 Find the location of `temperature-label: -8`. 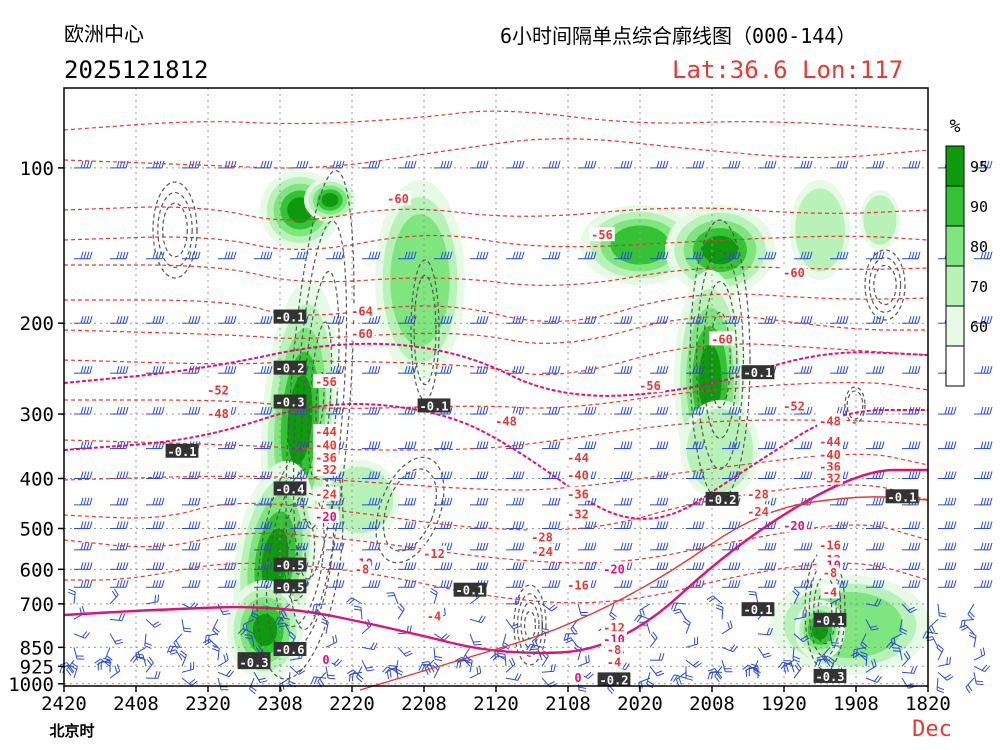

temperature-label: -8 is located at coordinates (362, 569).